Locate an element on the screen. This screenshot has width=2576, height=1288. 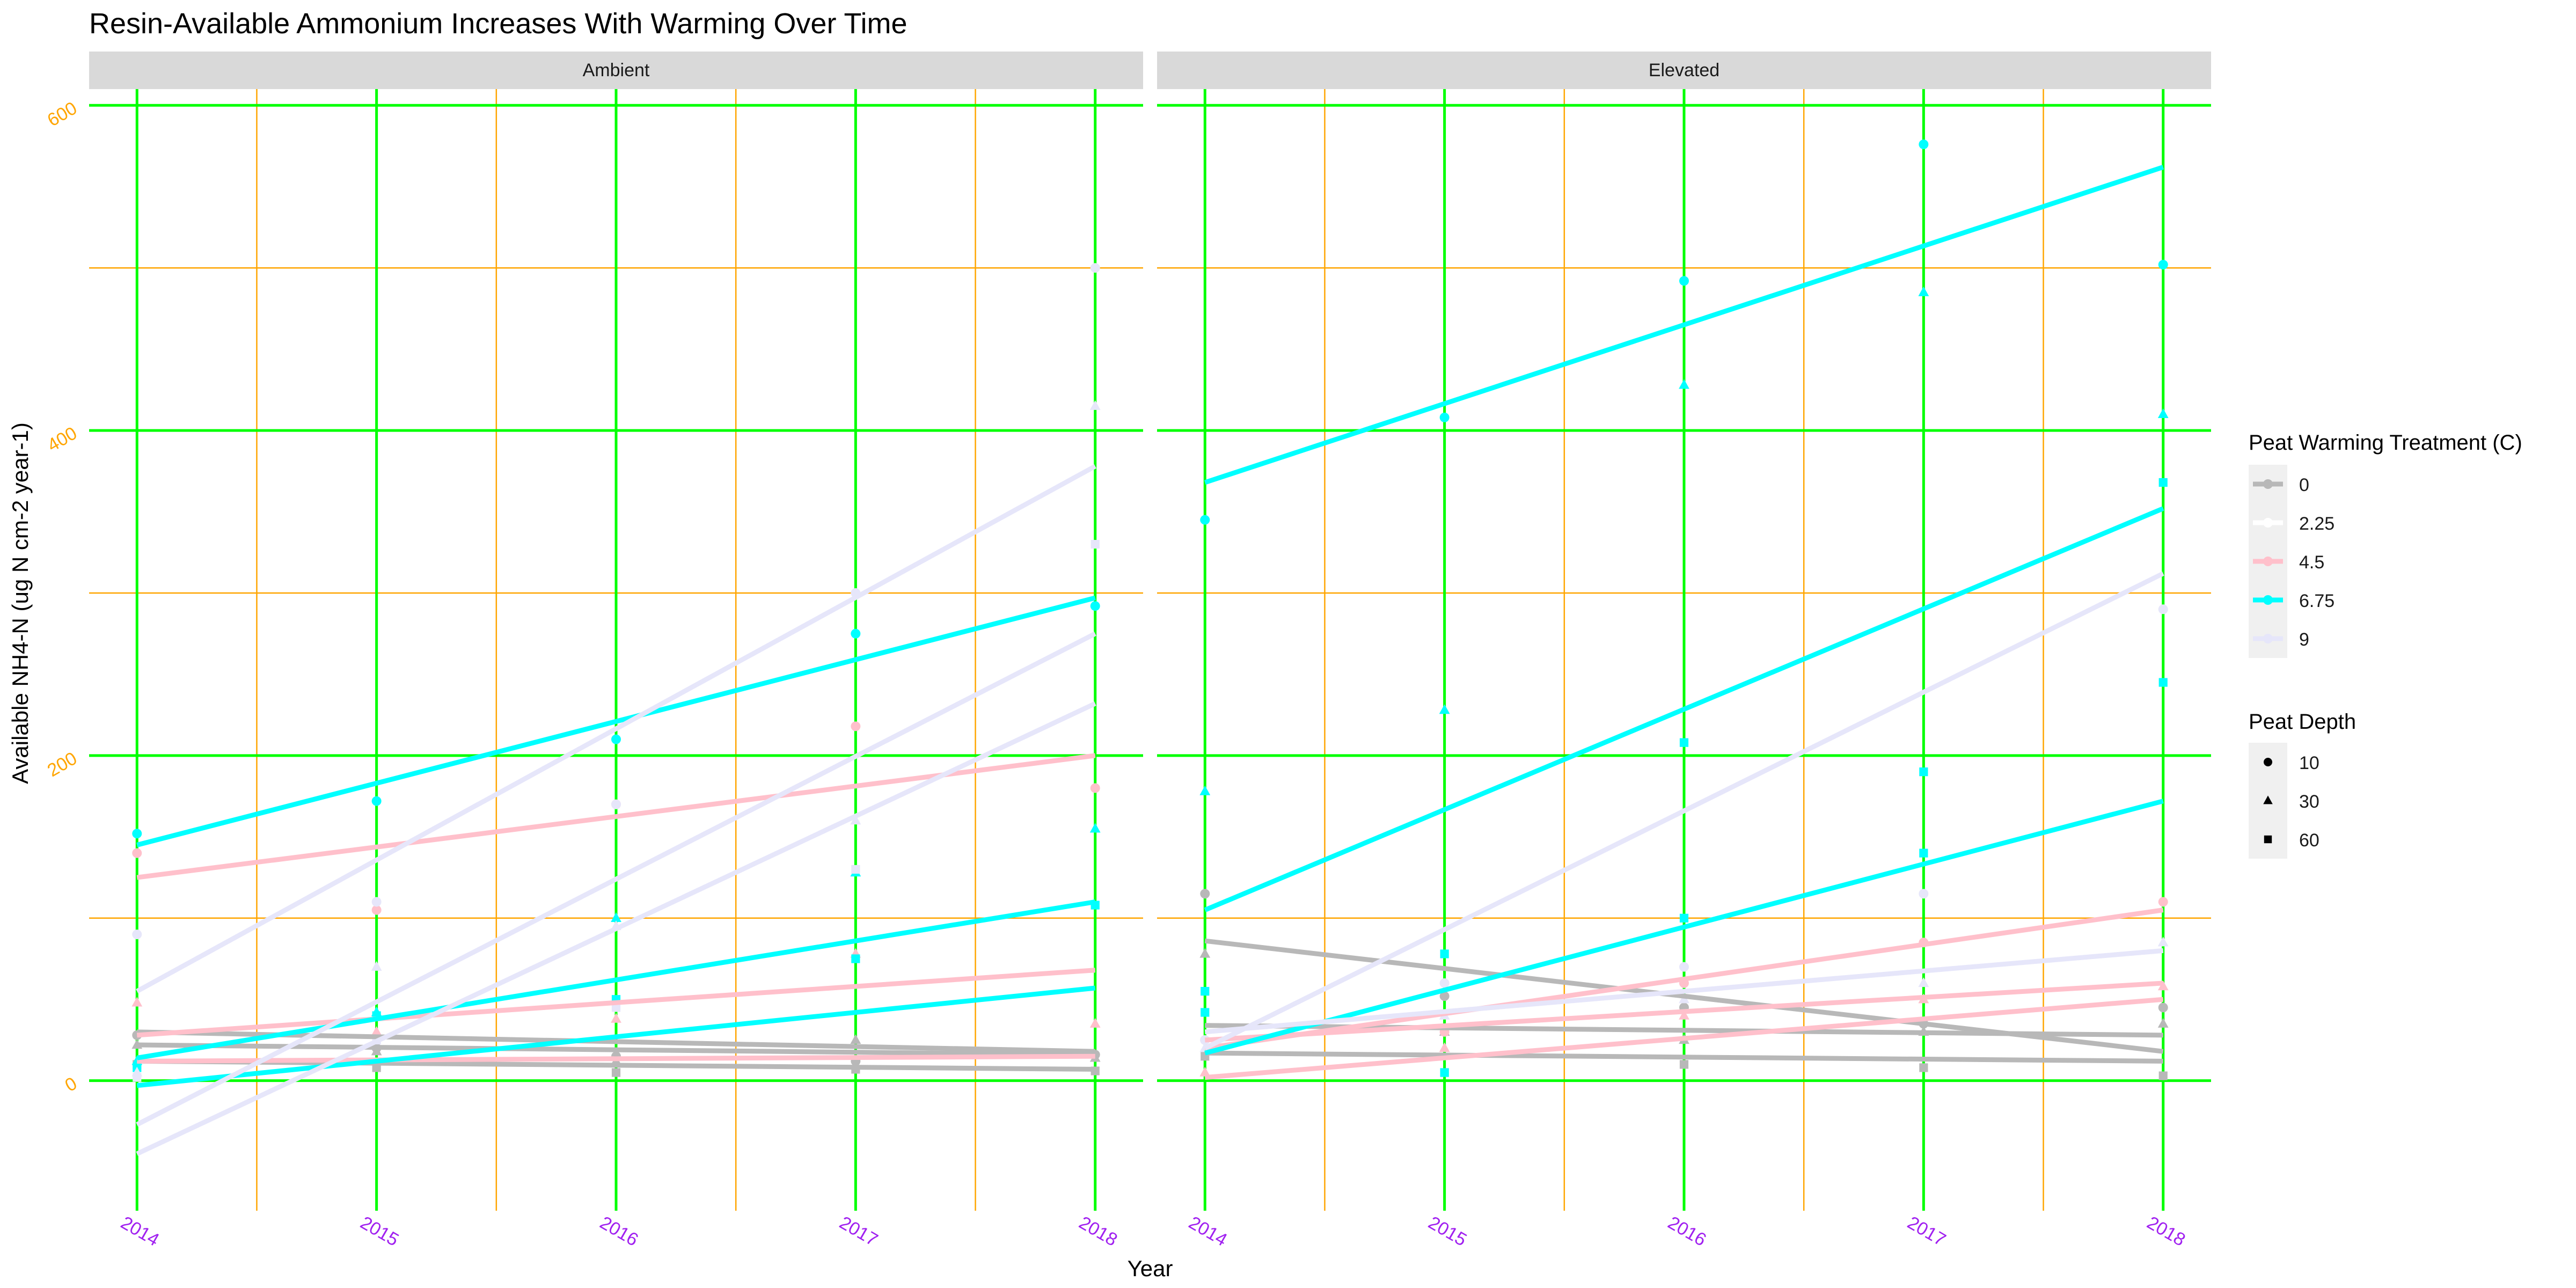
x-axis-label: Year is located at coordinates (1150, 1268).